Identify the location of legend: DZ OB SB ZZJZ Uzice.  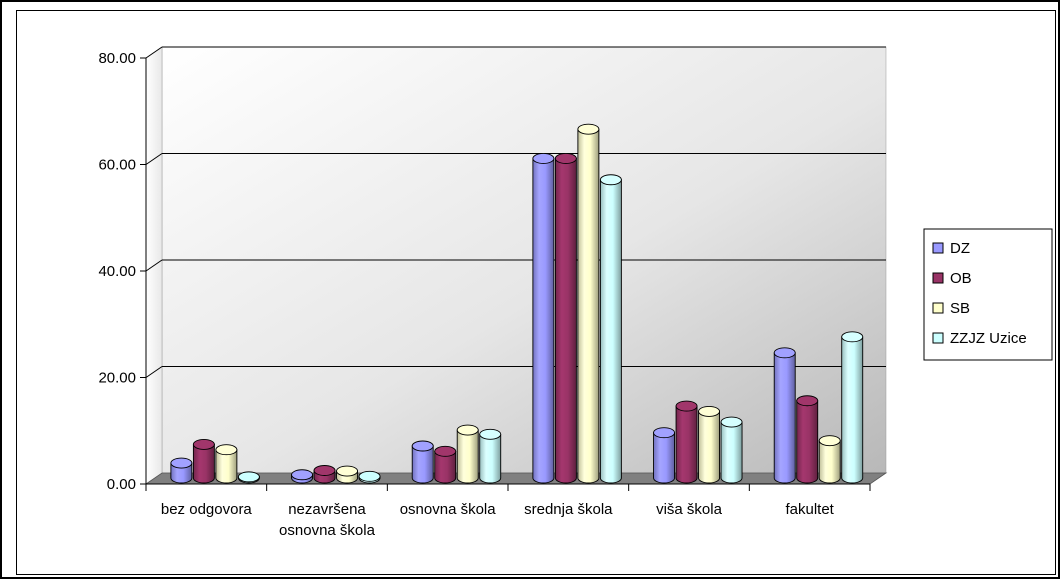
(988, 294).